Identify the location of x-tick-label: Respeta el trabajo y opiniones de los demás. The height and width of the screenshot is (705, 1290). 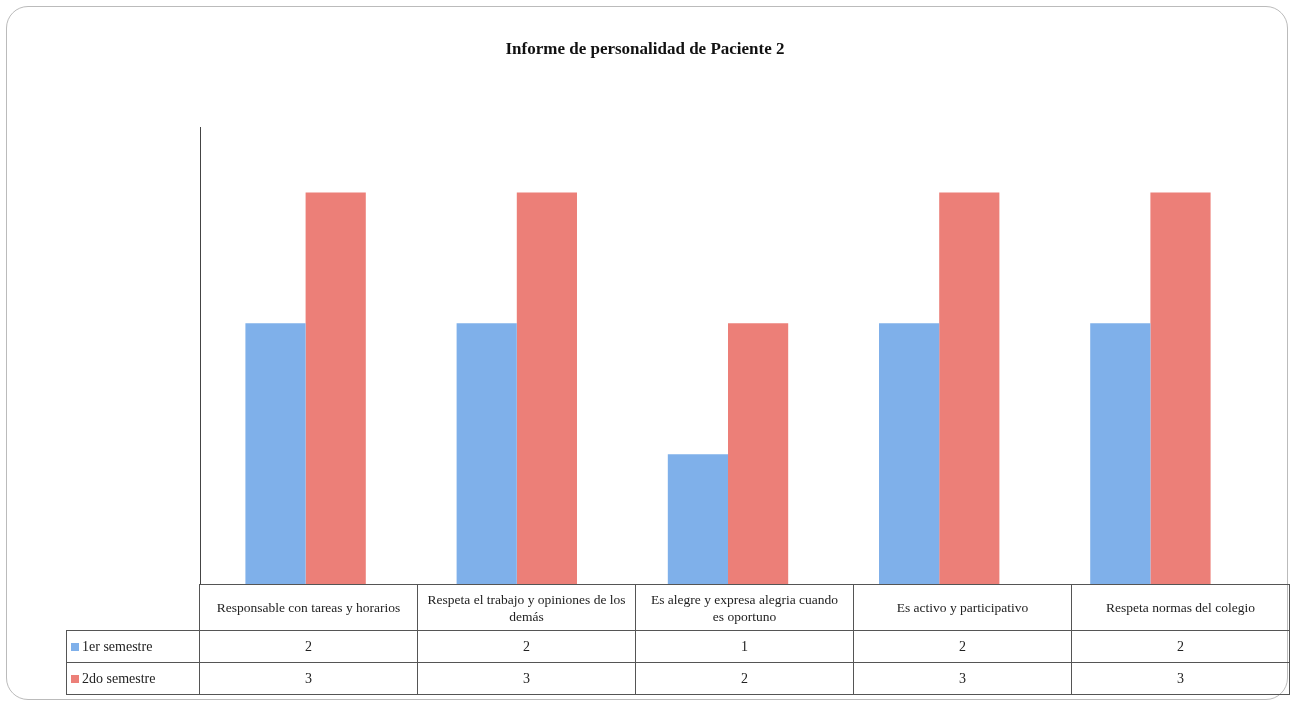
(526, 607).